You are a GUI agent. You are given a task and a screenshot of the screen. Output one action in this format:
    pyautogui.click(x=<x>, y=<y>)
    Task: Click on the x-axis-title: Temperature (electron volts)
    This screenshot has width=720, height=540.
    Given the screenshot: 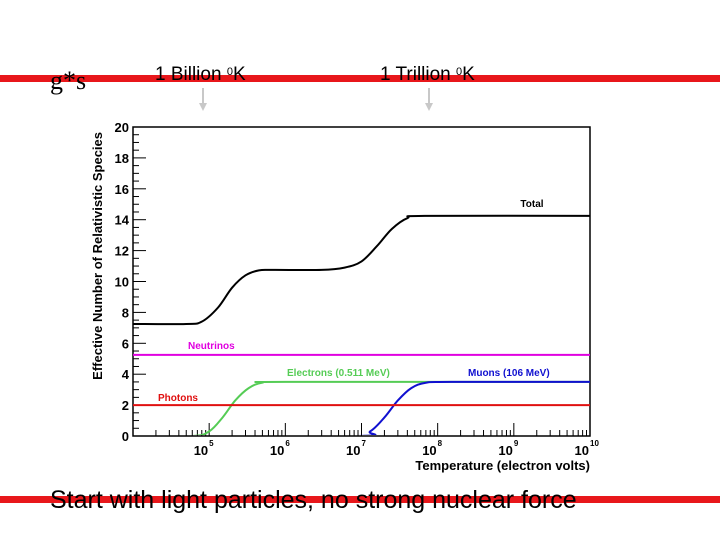 What is the action you would take?
    pyautogui.click(x=502, y=465)
    